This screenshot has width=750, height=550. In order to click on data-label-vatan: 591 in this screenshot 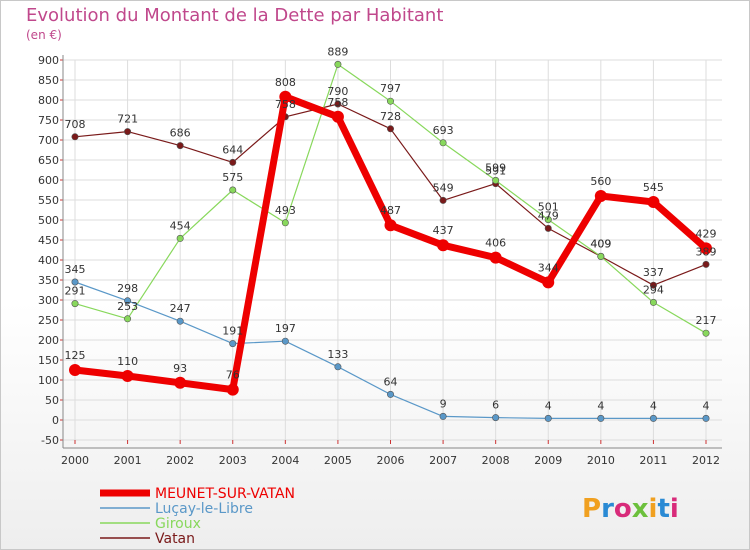, I will do `click(495, 171)`.